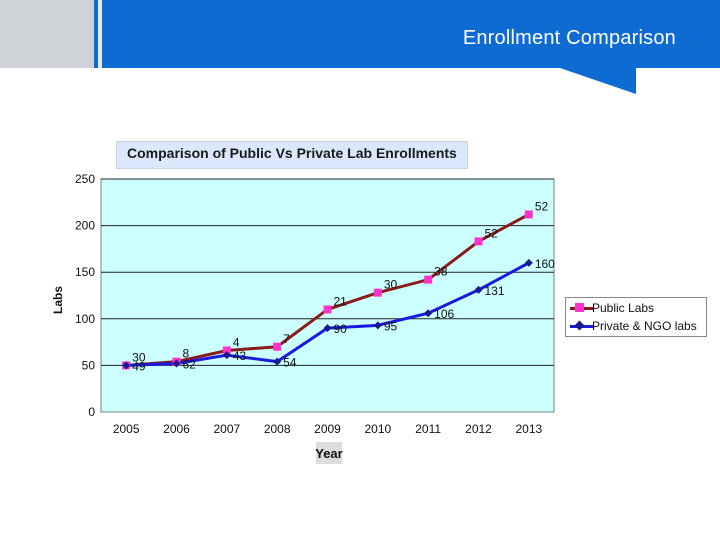 The height and width of the screenshot is (540, 720). What do you see at coordinates (579, 307) in the screenshot?
I see `square-marker-icon` at bounding box center [579, 307].